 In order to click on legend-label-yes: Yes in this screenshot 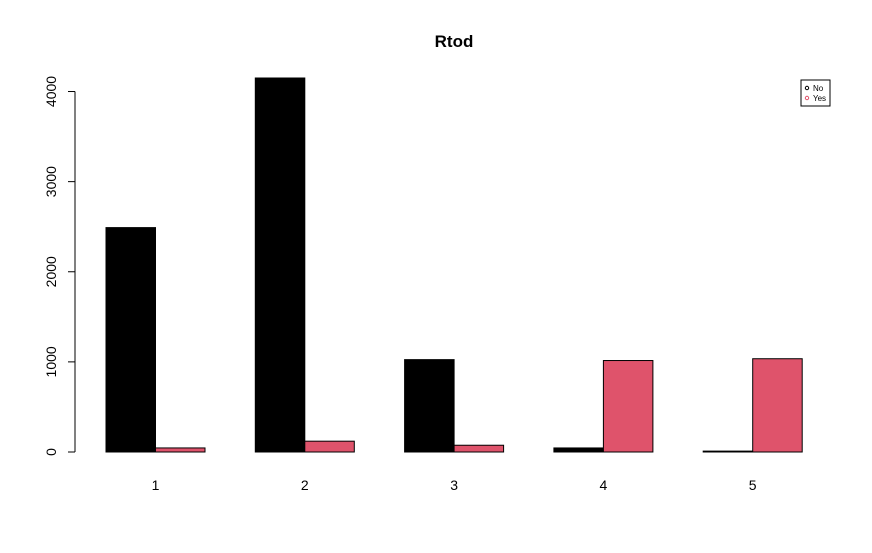, I will do `click(819, 98)`.